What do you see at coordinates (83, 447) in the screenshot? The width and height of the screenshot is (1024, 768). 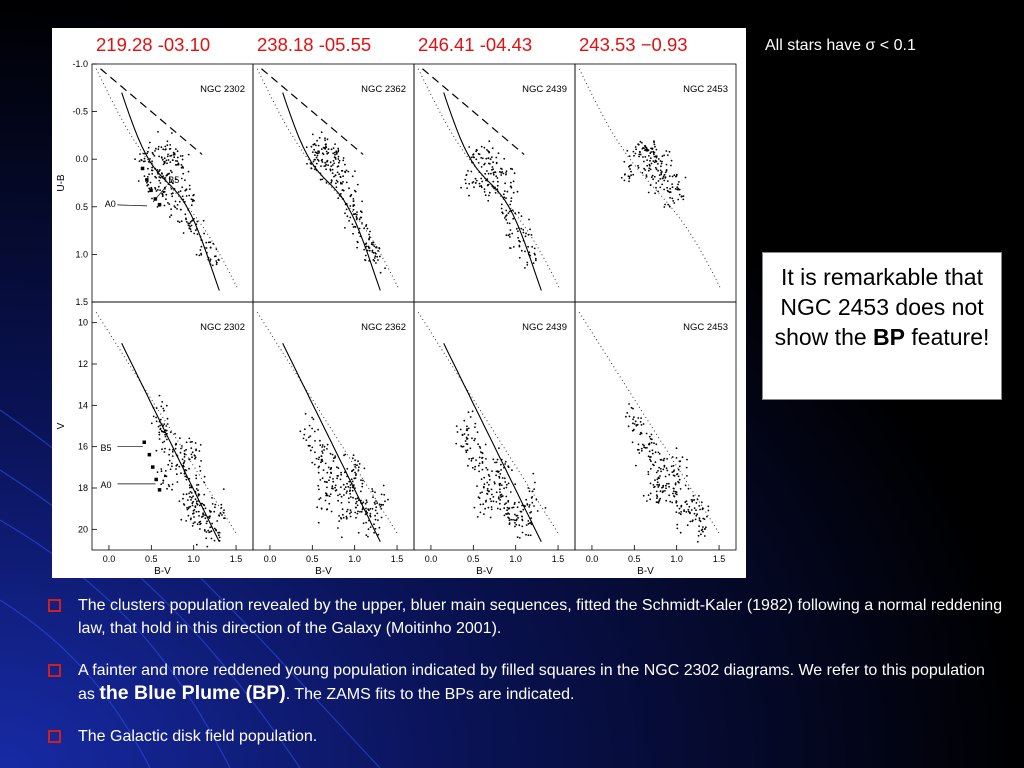 I see `y-tick-label: 16` at bounding box center [83, 447].